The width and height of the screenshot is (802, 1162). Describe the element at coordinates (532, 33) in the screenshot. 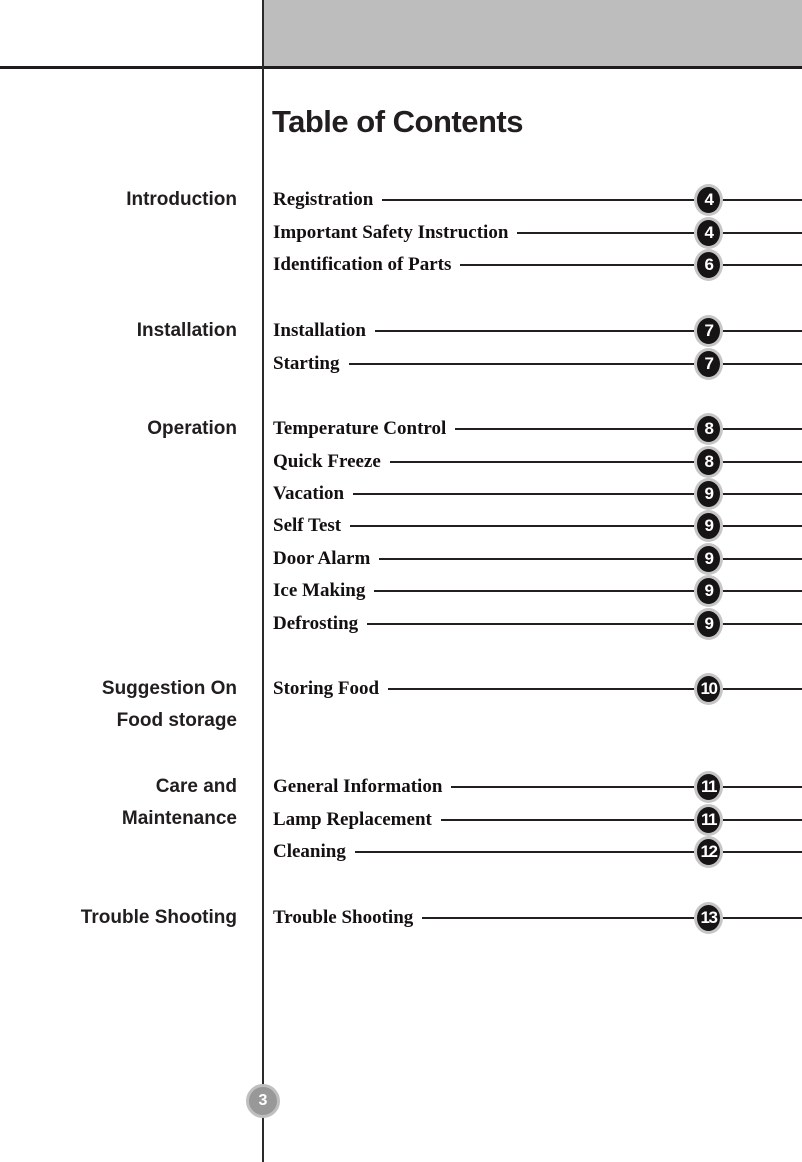

I see `header-gray-bar` at that location.